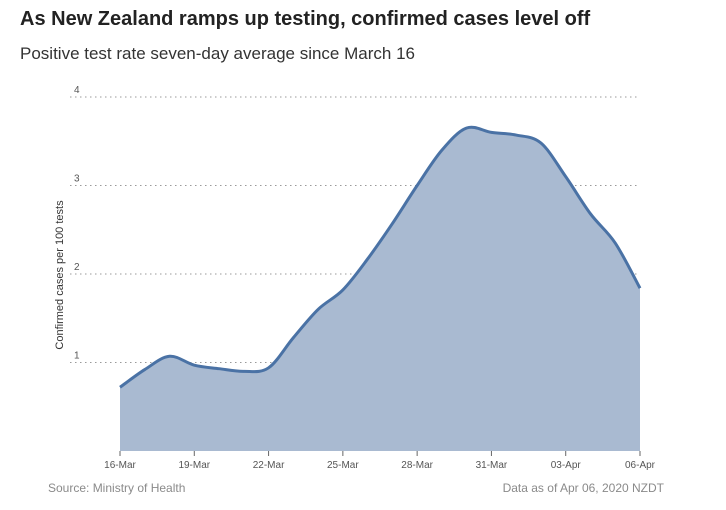 This screenshot has height=510, width=726. I want to click on y-axis-label: Confirmed cases per 100 tests, so click(60, 275).